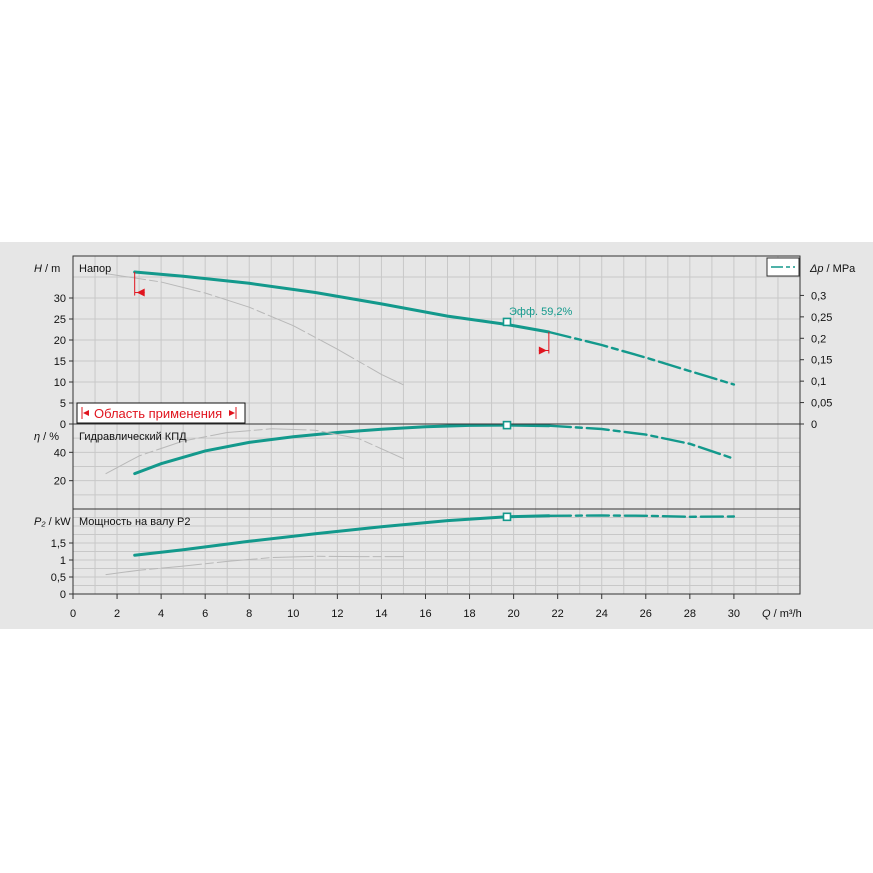 The image size is (873, 873). I want to click on right-tick-label: 0,15, so click(821, 361).